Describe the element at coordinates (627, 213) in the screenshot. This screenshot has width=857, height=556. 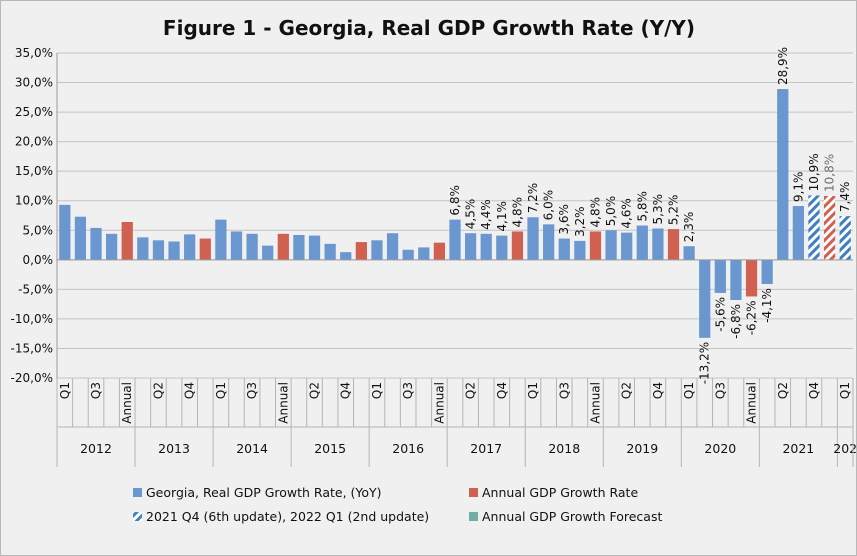
I see `data-label: 4,6%` at that location.